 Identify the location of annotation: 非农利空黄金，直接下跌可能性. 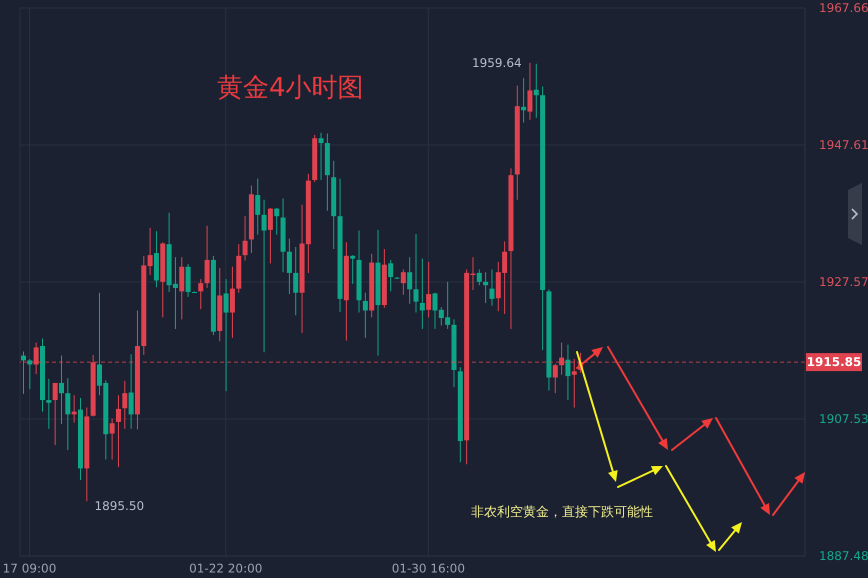
(562, 512).